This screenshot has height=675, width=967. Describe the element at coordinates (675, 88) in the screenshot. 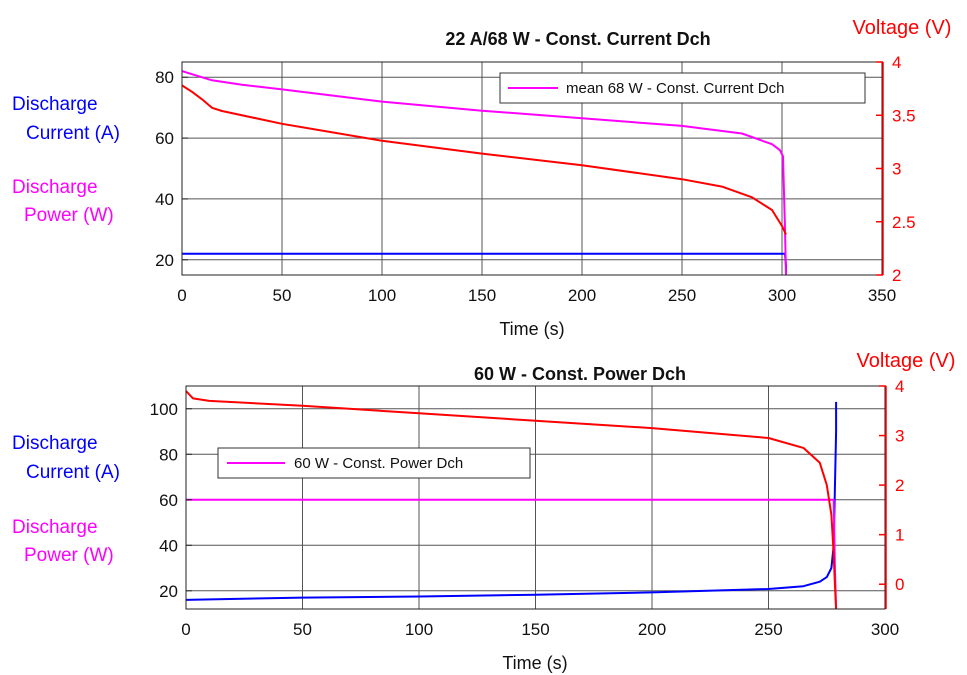

I see `legend-label: mean 68 W - Const. Current Dch` at that location.